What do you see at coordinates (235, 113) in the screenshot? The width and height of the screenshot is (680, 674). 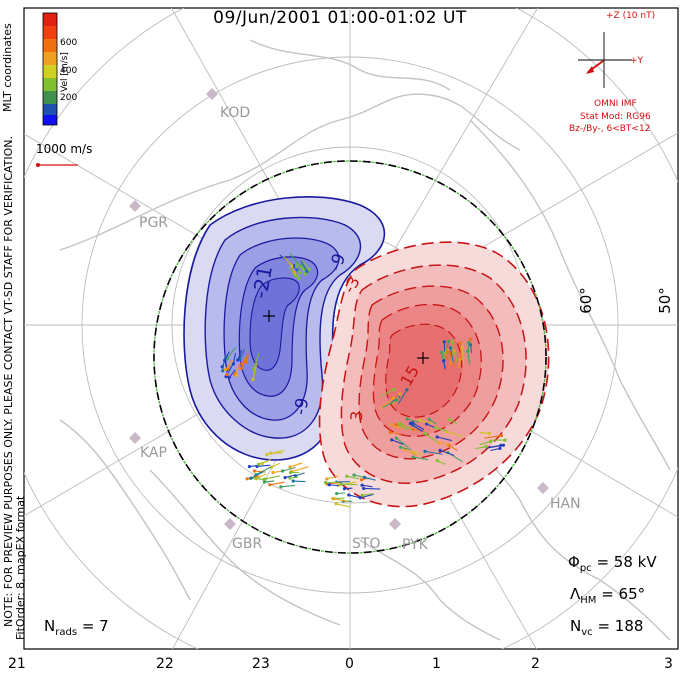 I see `station-label-kod: KOD` at bounding box center [235, 113].